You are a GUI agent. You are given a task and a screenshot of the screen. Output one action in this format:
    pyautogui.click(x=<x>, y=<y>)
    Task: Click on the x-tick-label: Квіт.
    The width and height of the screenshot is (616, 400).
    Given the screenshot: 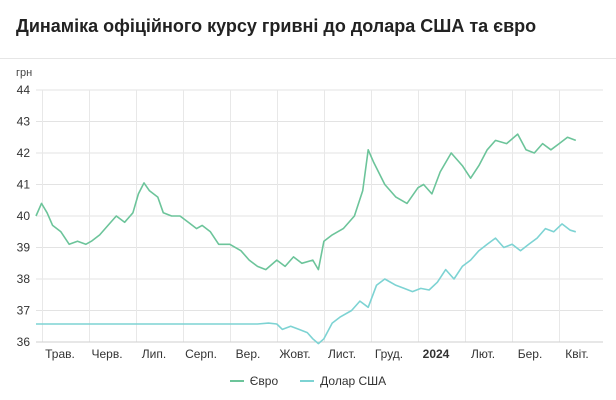 What is the action you would take?
    pyautogui.click(x=577, y=354)
    